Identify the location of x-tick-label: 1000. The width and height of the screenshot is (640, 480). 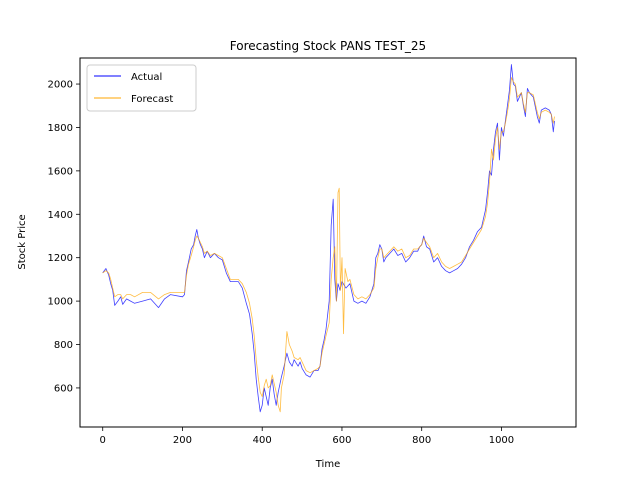
(501, 440).